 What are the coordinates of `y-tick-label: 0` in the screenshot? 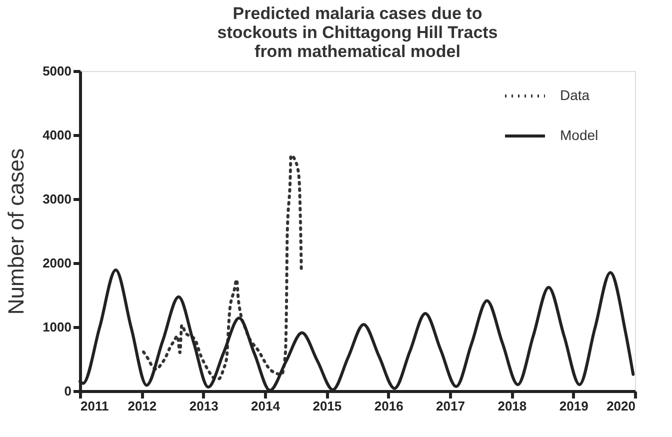 It's located at (68, 391).